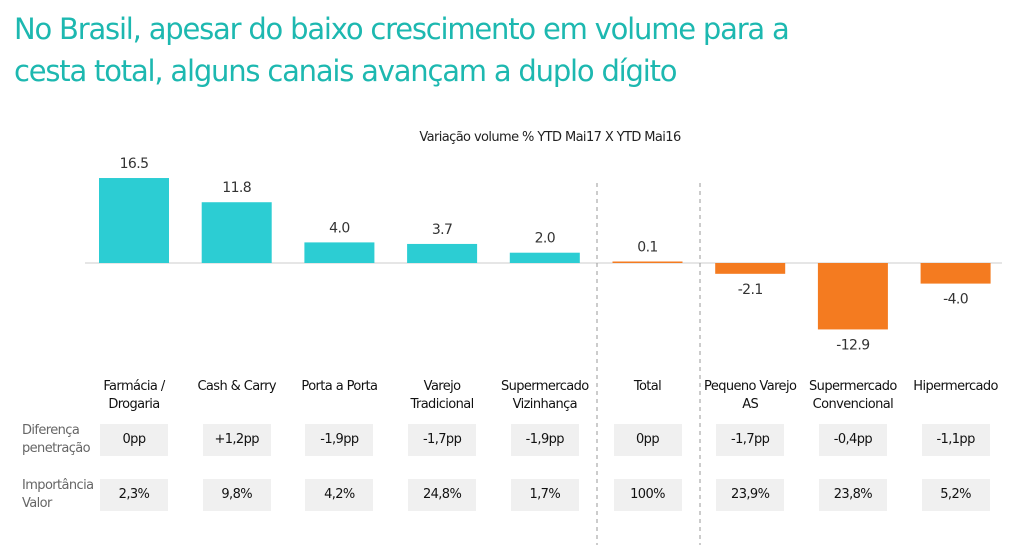  I want to click on row-cell: 23,9%, so click(750, 495).